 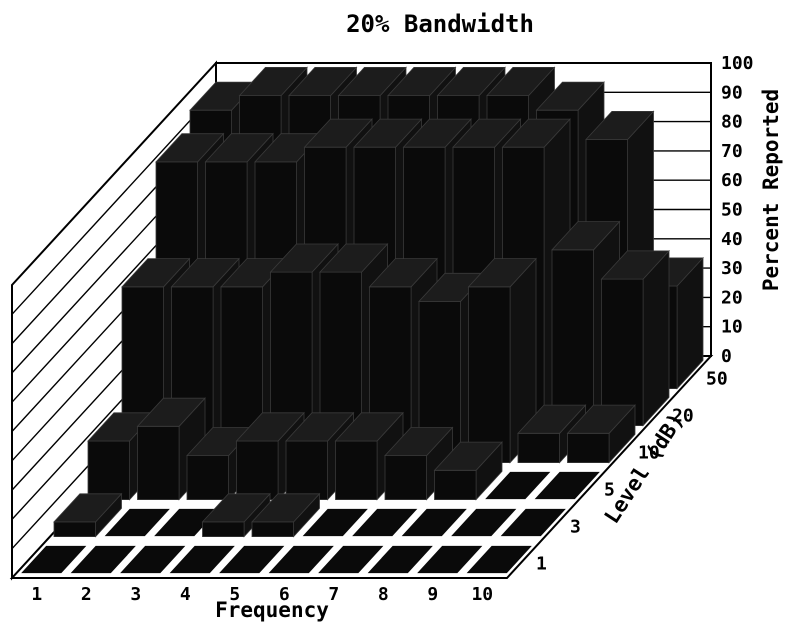 I want to click on x-tick-label: 9, so click(x=432, y=594).